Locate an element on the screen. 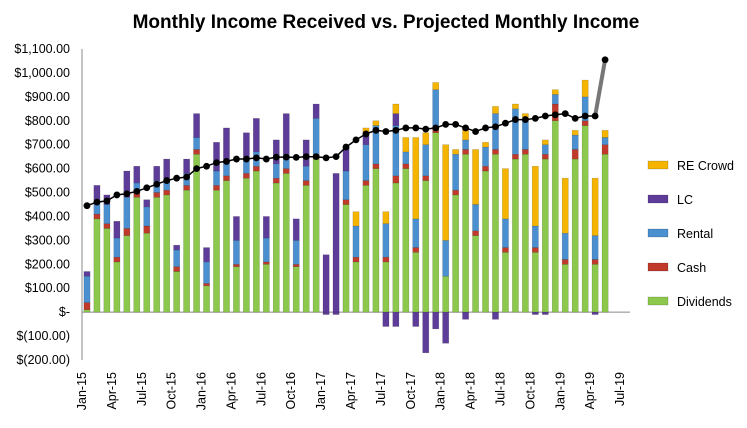 The image size is (747, 428). x-tick-label: Jan-15 is located at coordinates (82, 391).